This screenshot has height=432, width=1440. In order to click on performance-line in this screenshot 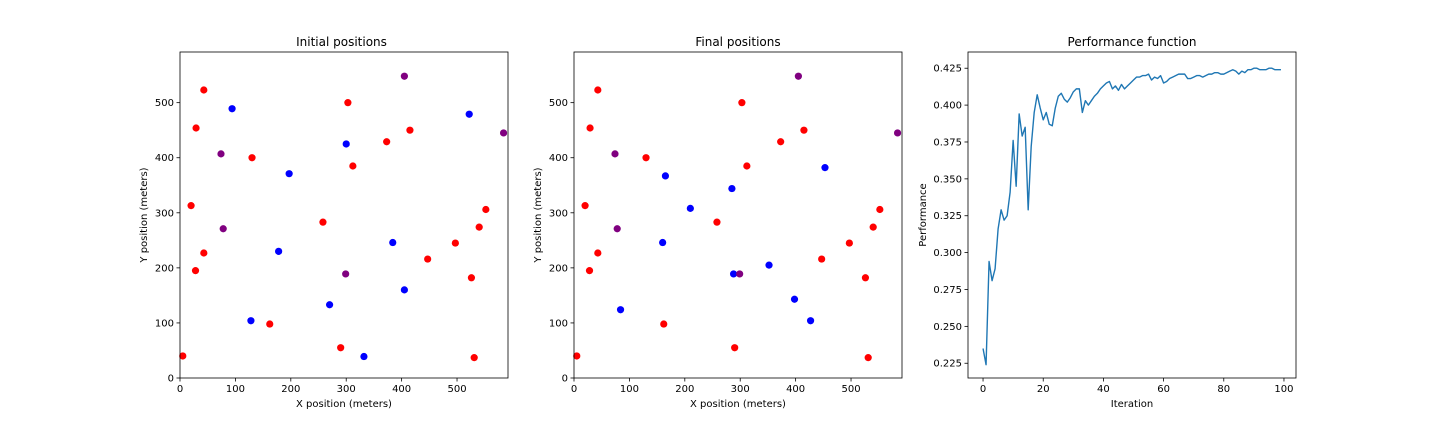, I will do `click(1131, 216)`.